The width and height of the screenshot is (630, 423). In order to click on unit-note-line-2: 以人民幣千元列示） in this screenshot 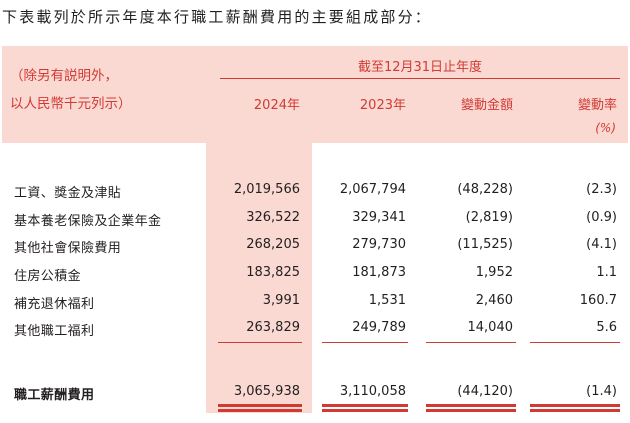, I will do `click(71, 104)`.